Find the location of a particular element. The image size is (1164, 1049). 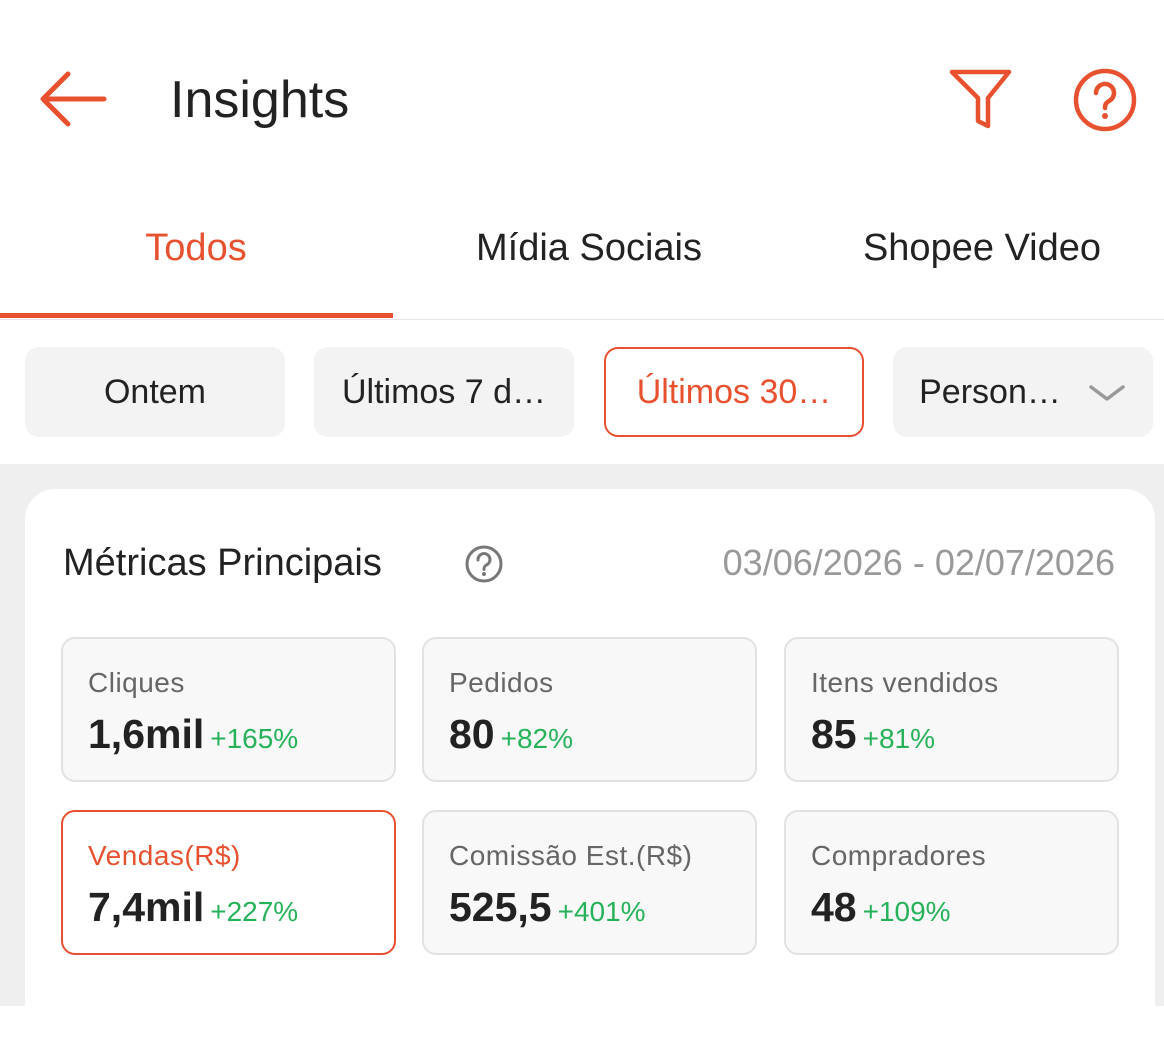

metric-card: Itens vendidos 85 +81% is located at coordinates (951, 709).